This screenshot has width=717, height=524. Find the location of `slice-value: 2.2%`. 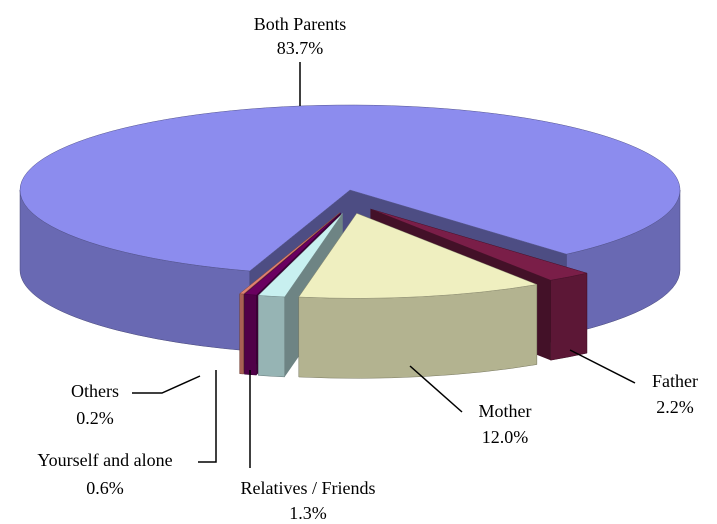

slice-value: 2.2% is located at coordinates (675, 407).